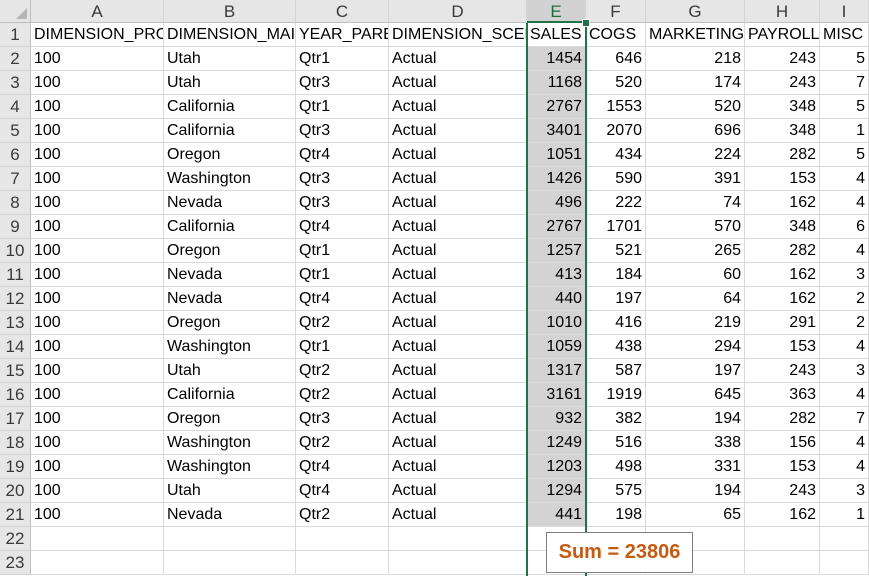 Image resolution: width=869 pixels, height=576 pixels. What do you see at coordinates (616, 467) in the screenshot?
I see `cell-f19: 498` at bounding box center [616, 467].